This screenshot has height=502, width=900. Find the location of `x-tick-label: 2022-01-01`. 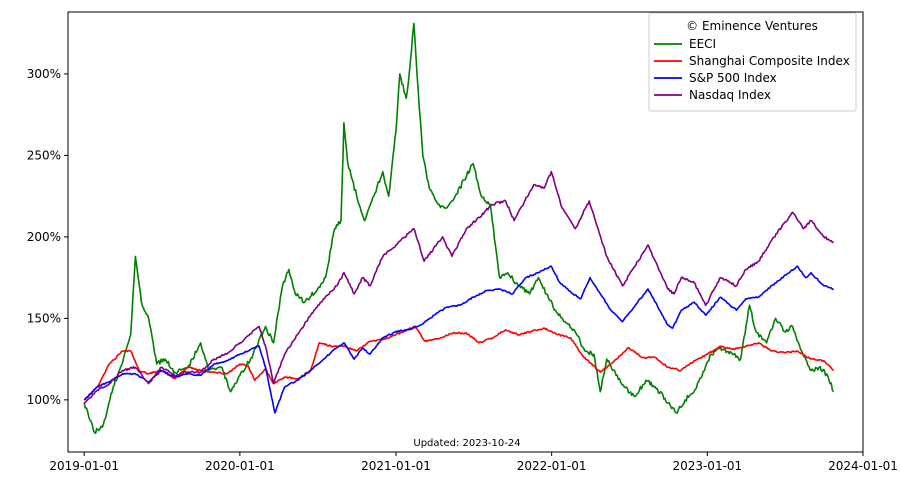

x-tick-label: 2022-01-01 is located at coordinates (552, 466).